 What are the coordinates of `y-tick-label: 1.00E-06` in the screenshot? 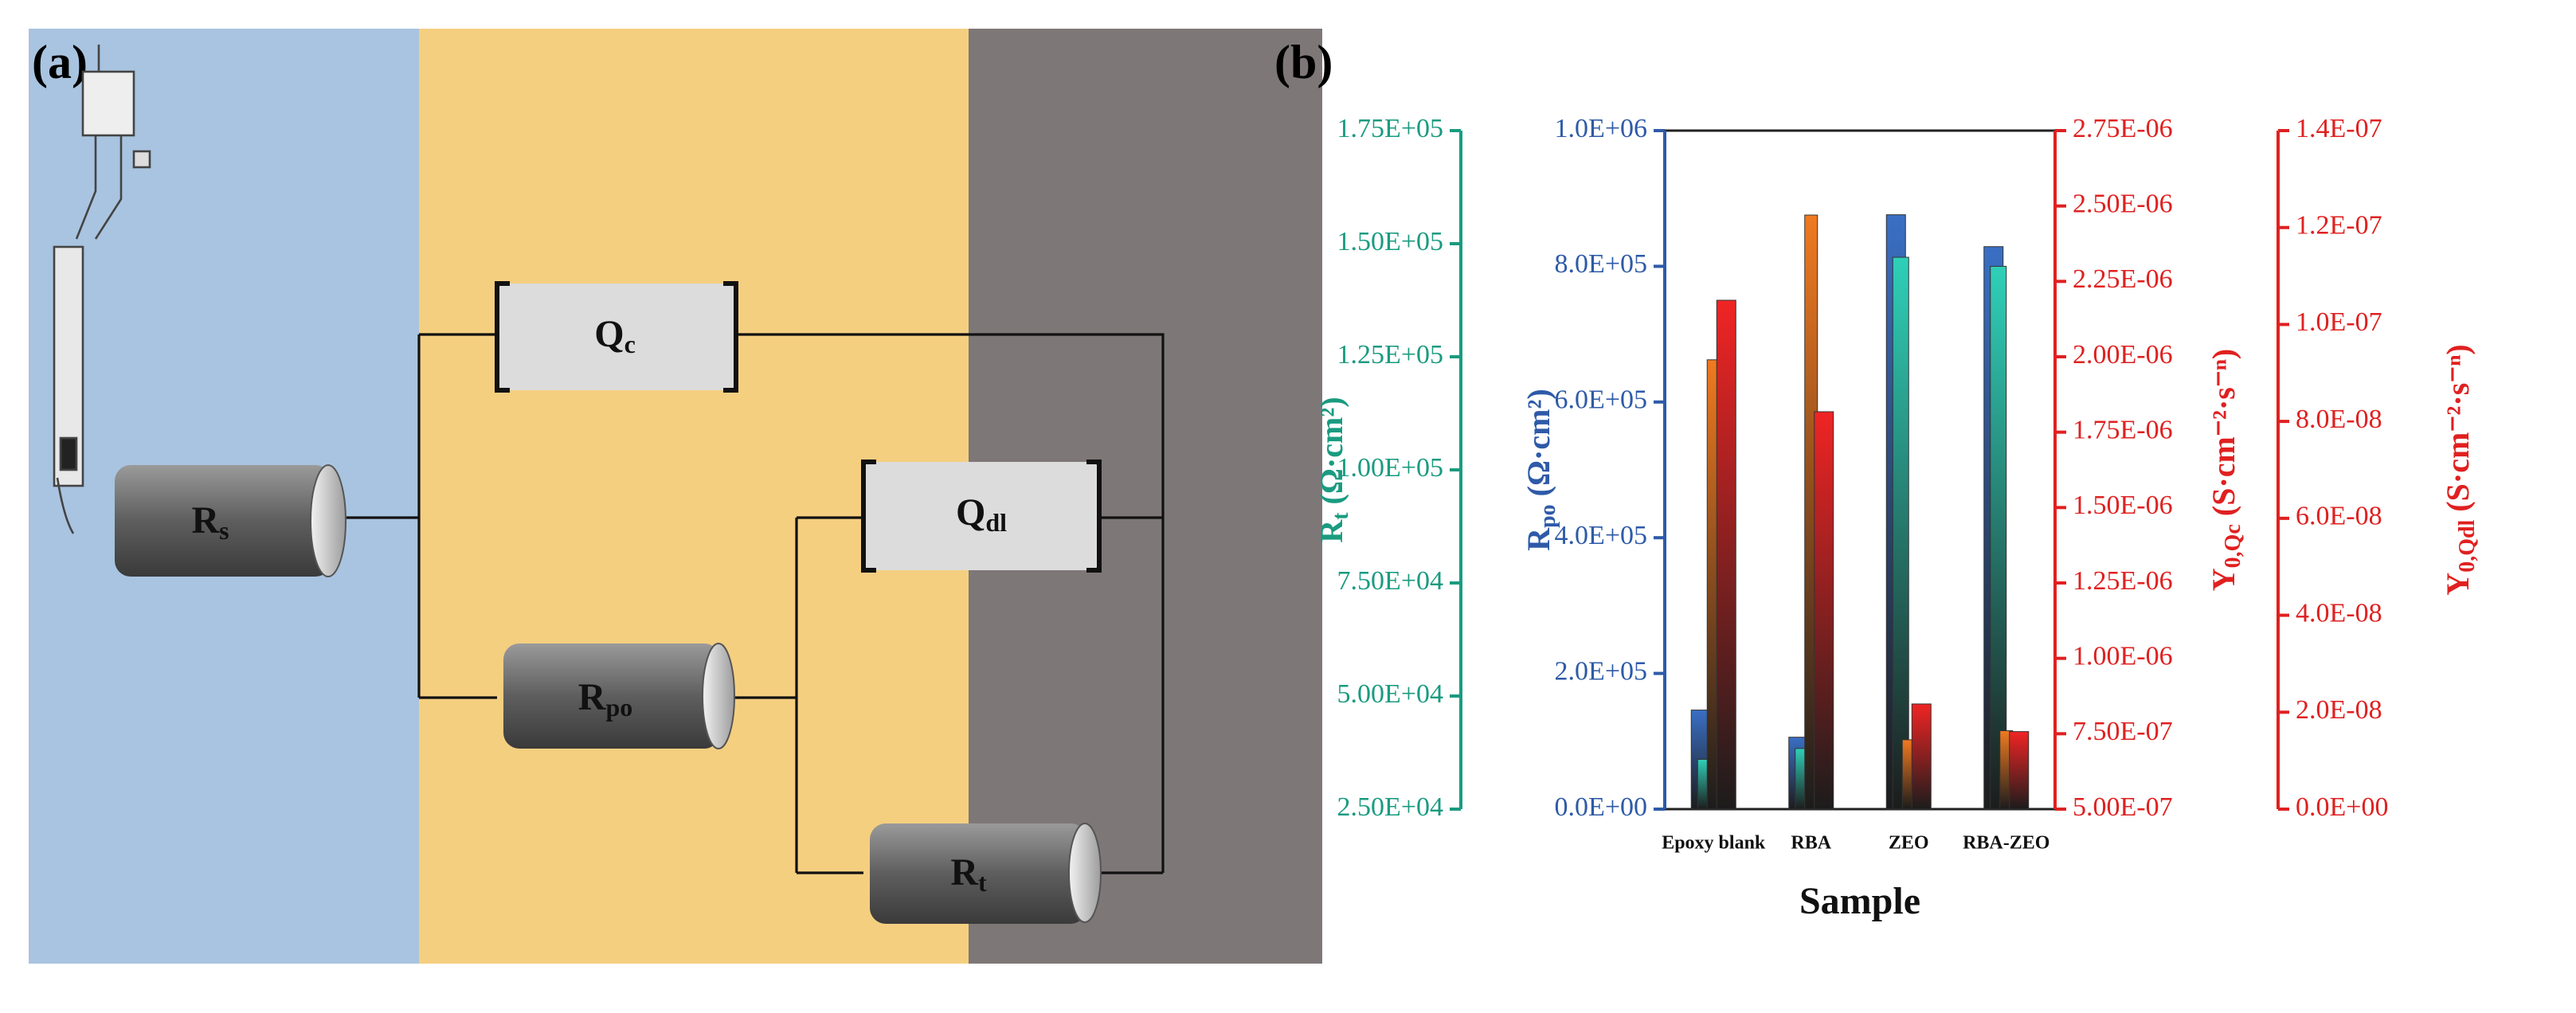 It's located at (2123, 656).